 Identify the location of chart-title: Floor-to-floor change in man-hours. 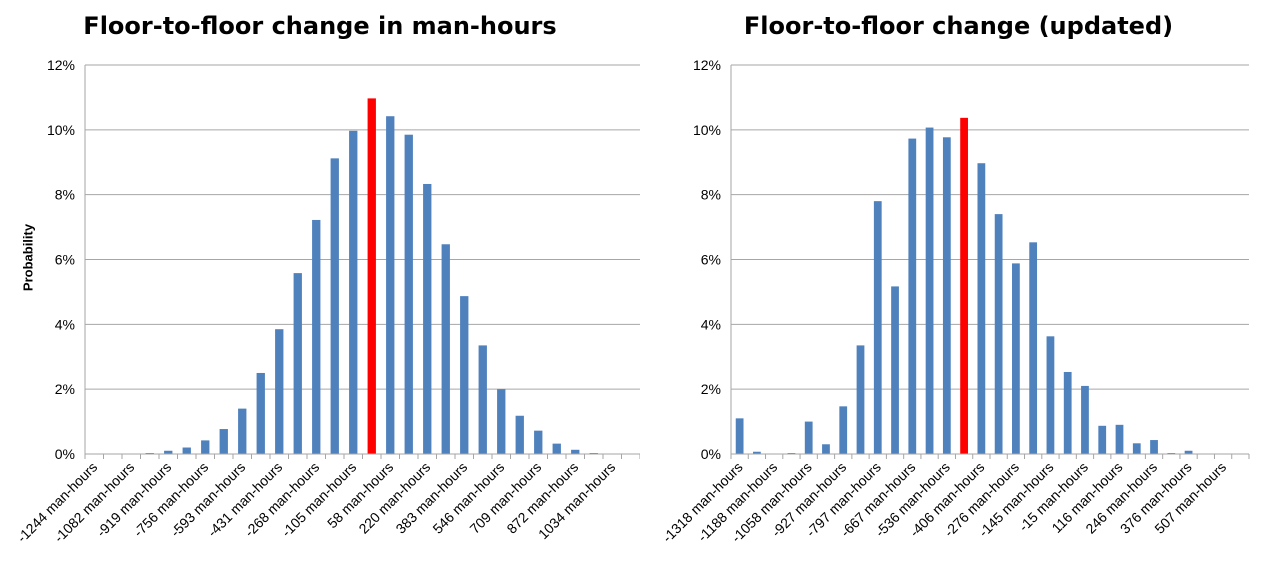
(320, 26).